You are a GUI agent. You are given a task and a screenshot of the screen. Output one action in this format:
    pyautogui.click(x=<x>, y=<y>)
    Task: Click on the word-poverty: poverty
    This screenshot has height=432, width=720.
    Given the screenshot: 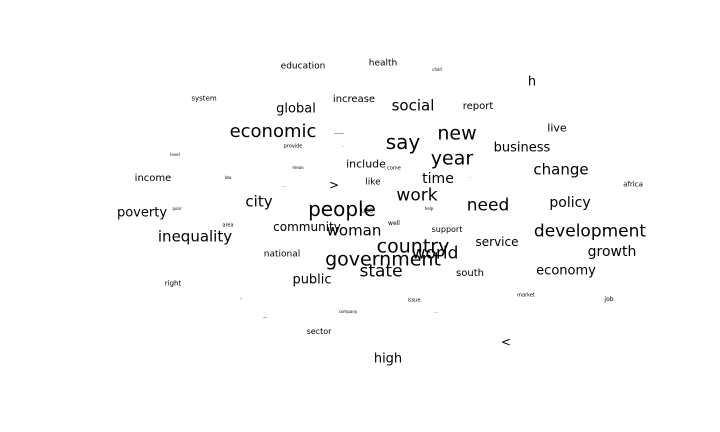 What is the action you would take?
    pyautogui.click(x=142, y=213)
    